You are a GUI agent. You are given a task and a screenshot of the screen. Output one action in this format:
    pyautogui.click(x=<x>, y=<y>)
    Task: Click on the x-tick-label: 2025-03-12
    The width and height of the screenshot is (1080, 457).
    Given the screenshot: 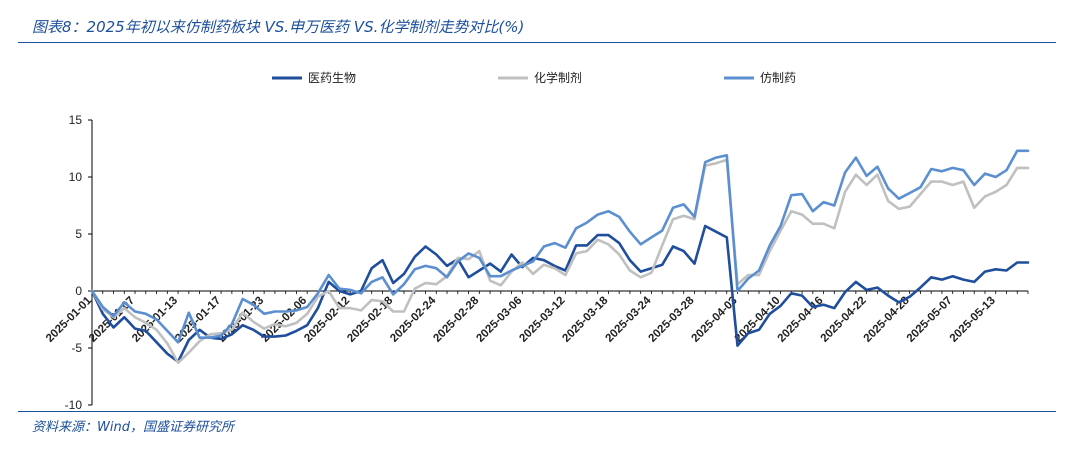 What is the action you would take?
    pyautogui.click(x=542, y=320)
    